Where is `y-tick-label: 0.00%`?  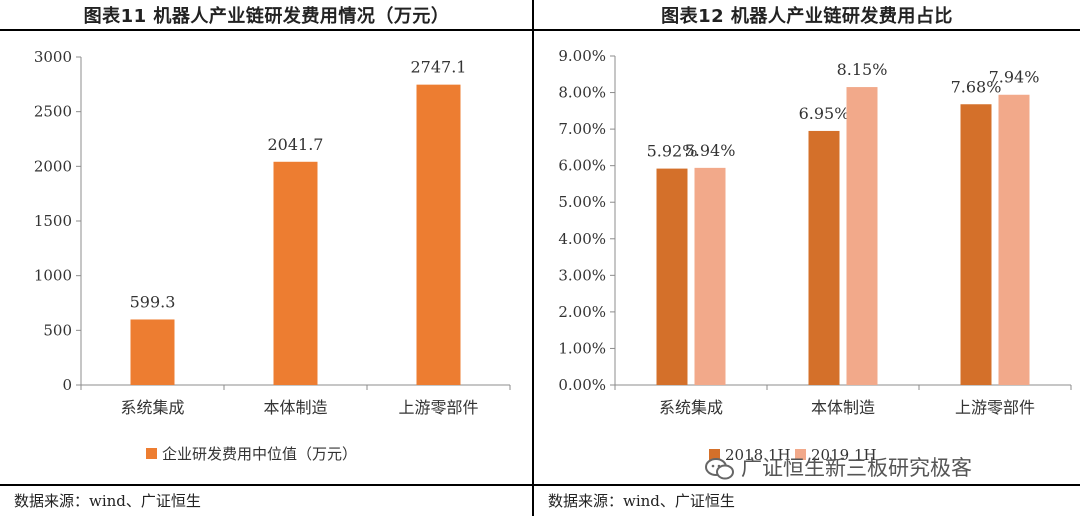
y-tick-label: 0.00% is located at coordinates (582, 385).